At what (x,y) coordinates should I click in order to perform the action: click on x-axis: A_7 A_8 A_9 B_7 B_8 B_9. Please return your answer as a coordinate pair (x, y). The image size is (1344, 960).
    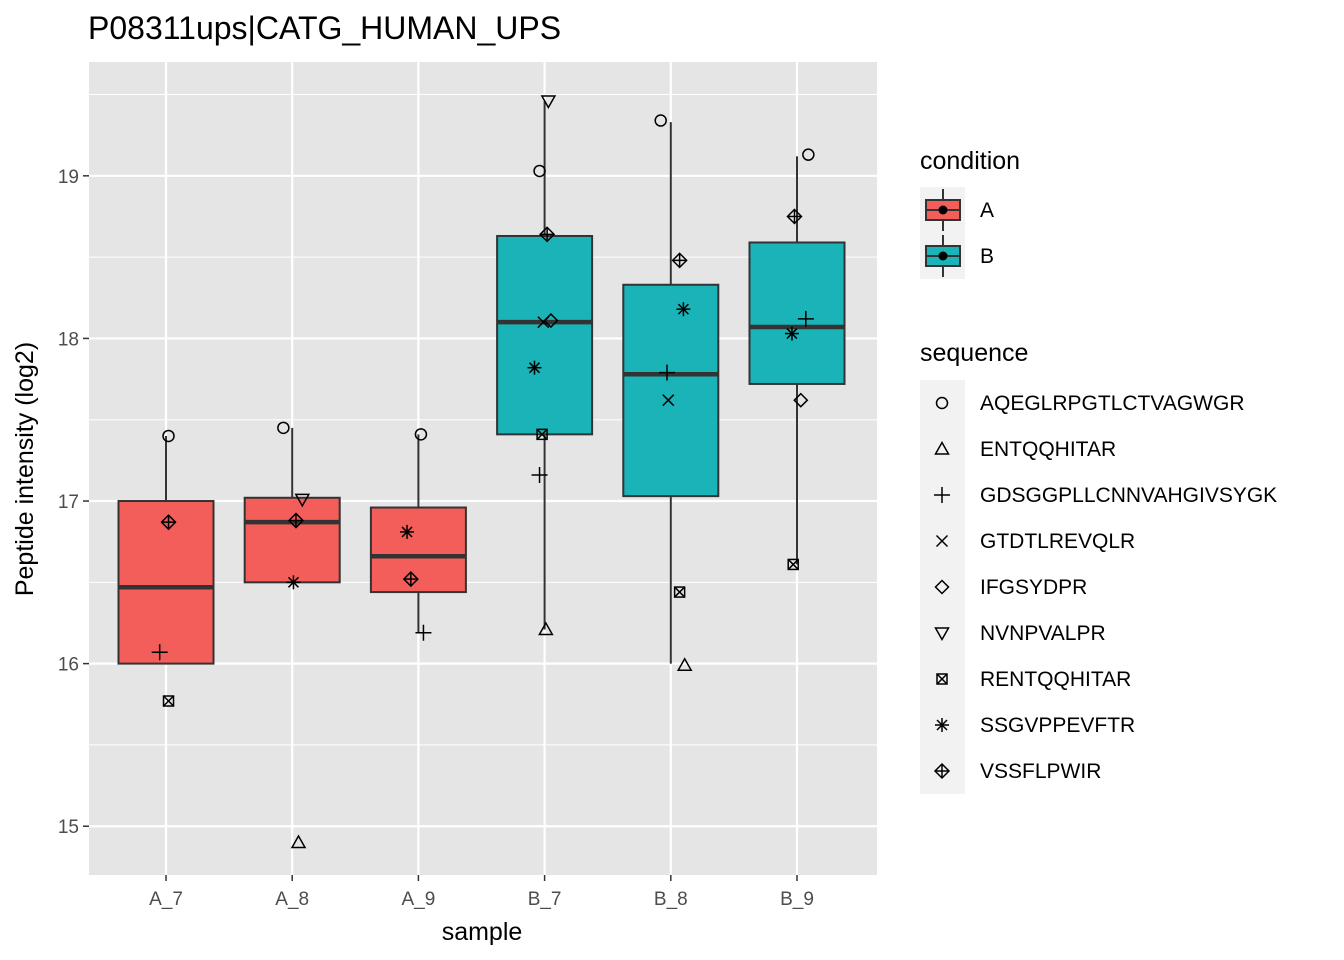
    Looking at the image, I should click on (481, 892).